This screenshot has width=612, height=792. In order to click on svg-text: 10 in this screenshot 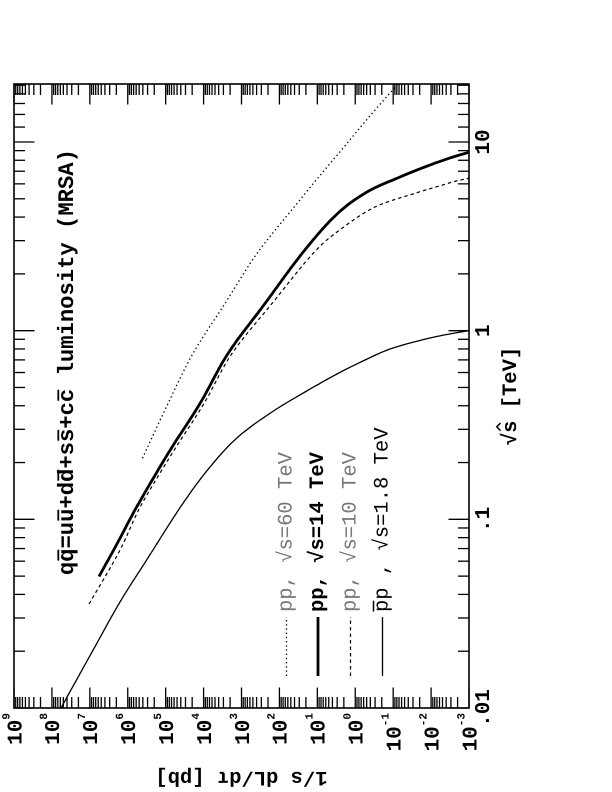, I will do `click(484, 141)`.